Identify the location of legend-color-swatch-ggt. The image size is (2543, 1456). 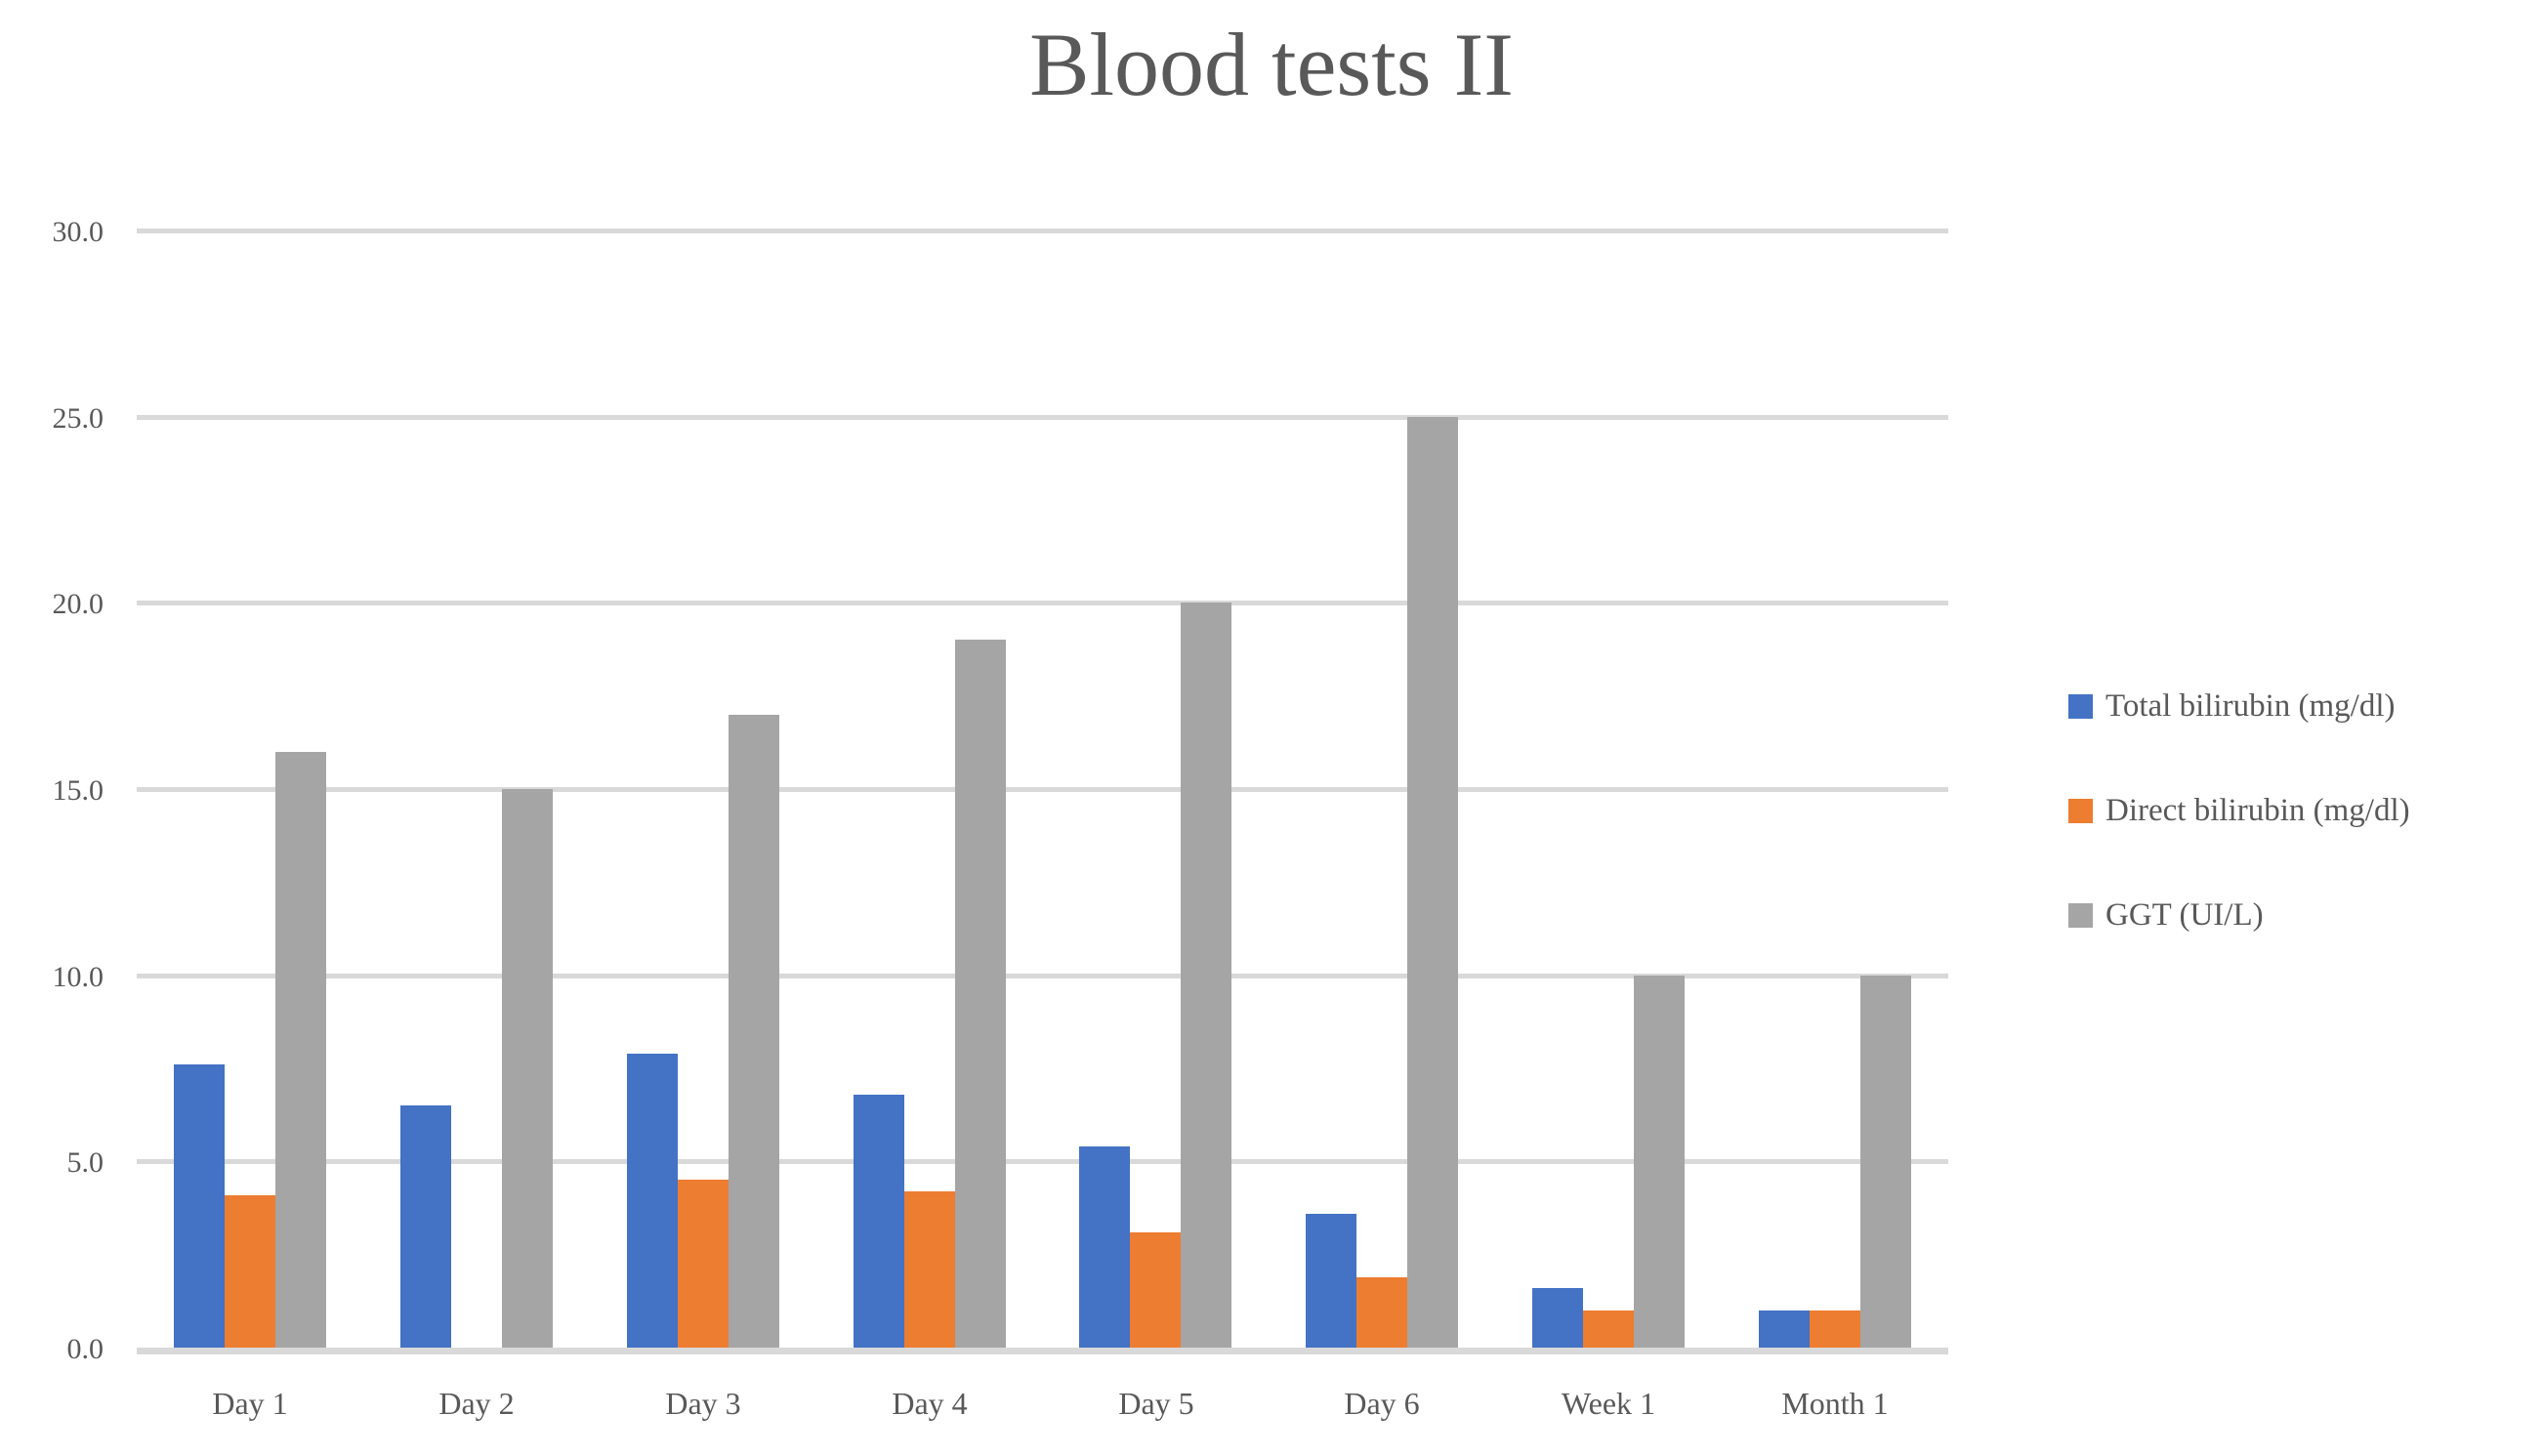
(2080, 915).